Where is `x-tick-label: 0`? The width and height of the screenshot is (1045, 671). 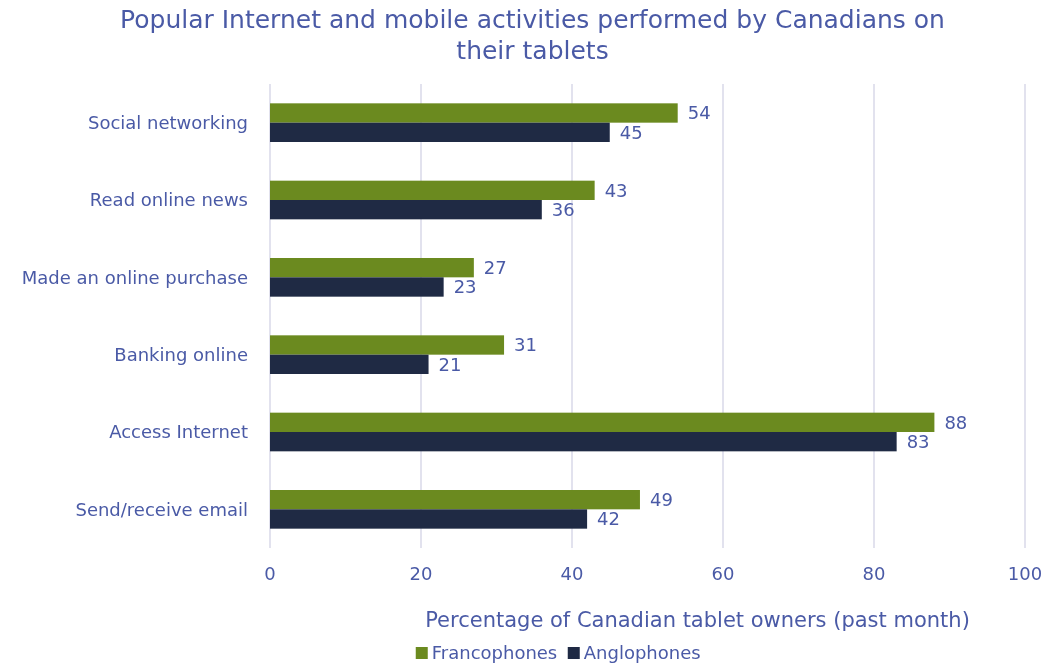
x-tick-label: 0 is located at coordinates (270, 573).